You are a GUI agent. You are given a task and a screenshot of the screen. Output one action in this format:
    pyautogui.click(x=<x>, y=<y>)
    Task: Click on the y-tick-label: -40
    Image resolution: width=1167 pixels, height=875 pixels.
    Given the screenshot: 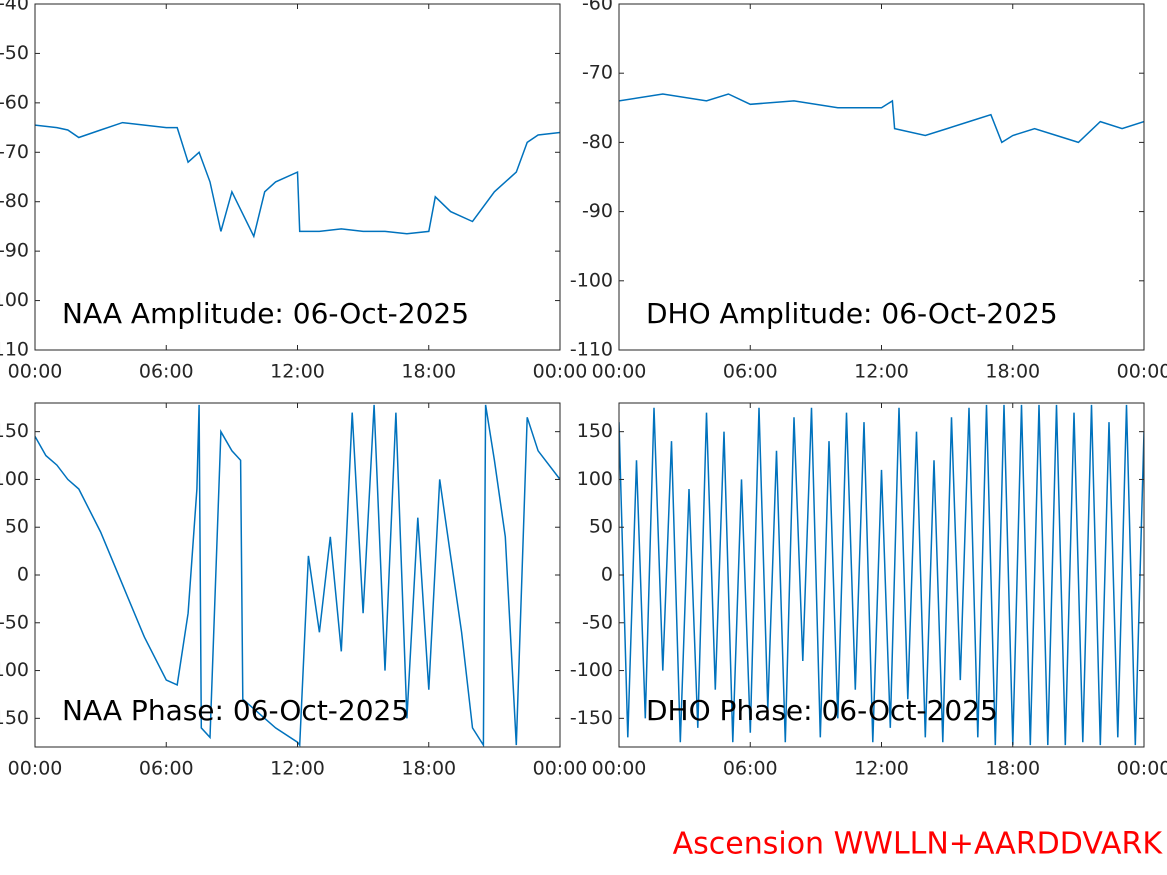 What is the action you would take?
    pyautogui.click(x=14, y=7)
    